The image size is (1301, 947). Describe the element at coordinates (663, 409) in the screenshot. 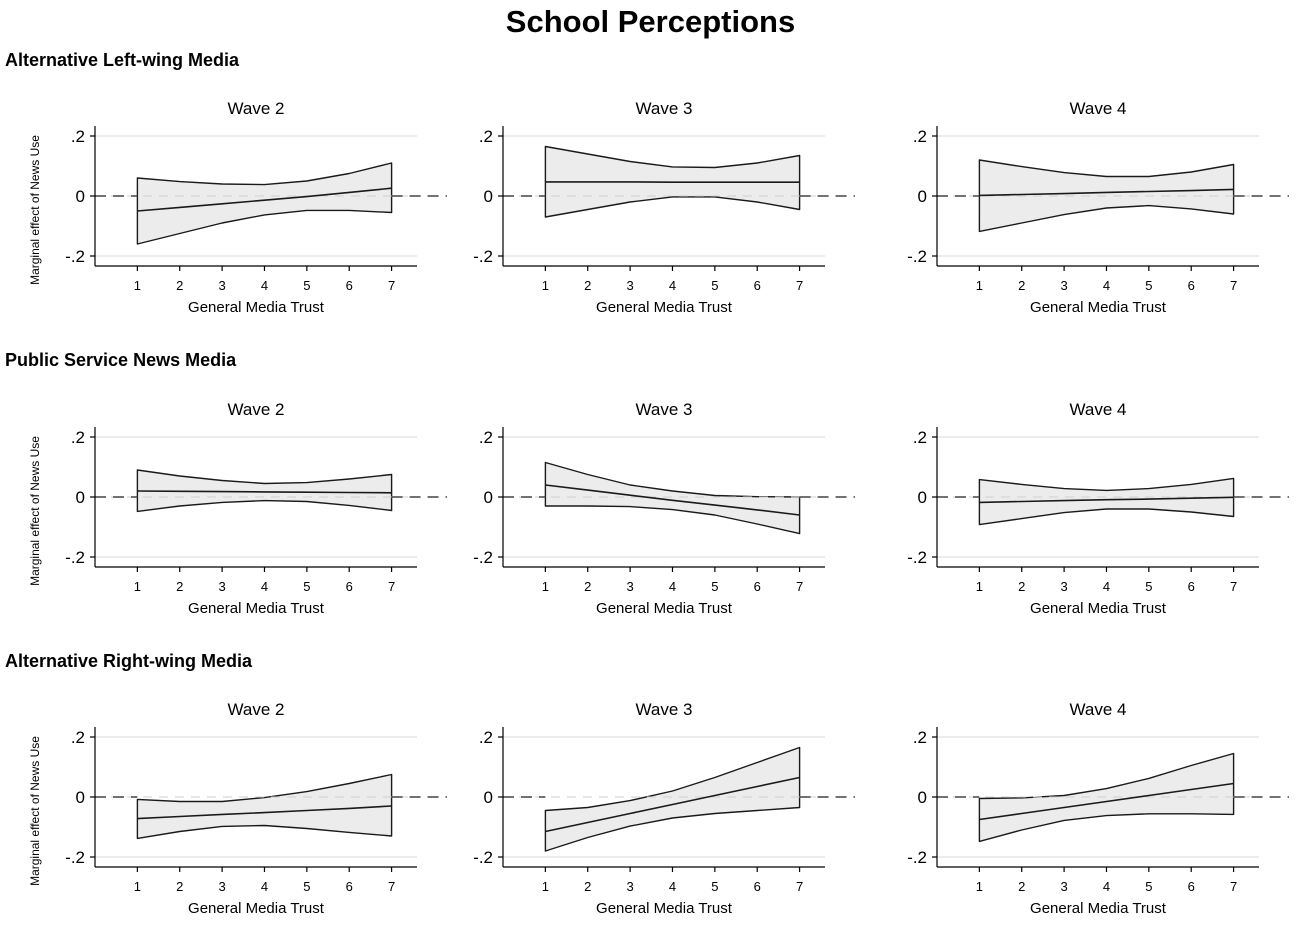

I see `panel-title: Wave 3` at that location.